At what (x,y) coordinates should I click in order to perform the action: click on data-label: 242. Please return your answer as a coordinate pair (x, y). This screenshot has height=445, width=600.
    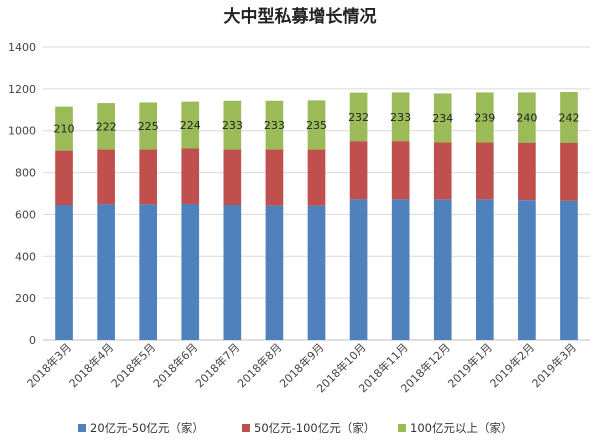
    Looking at the image, I should click on (568, 117).